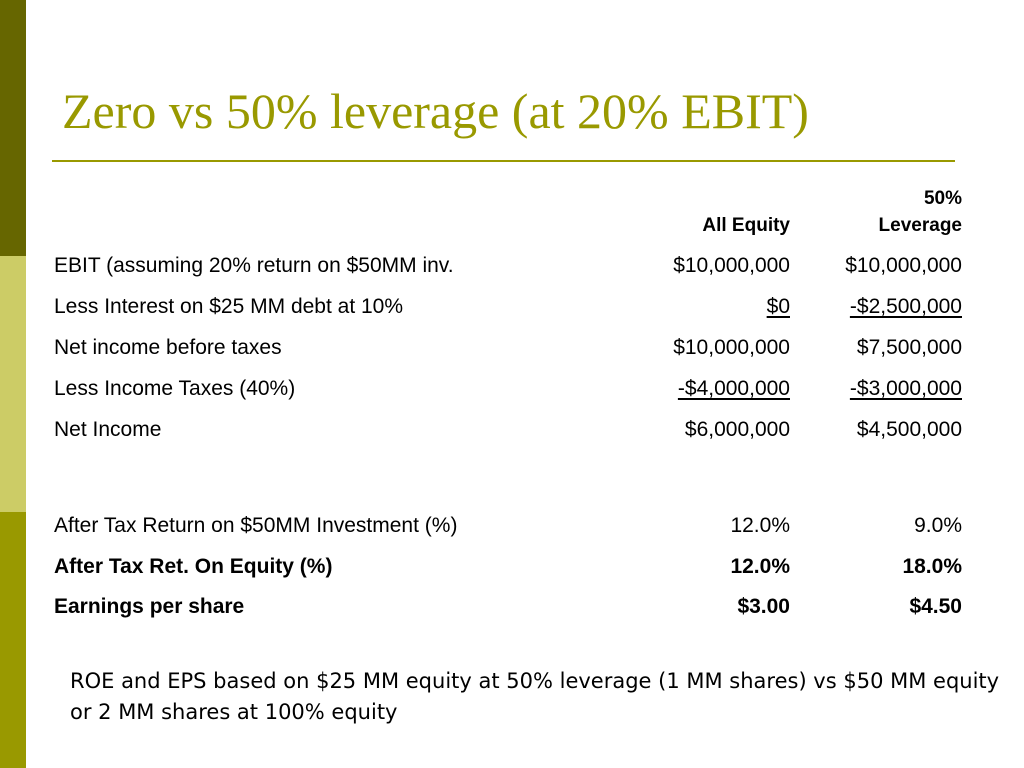  Describe the element at coordinates (760, 566) in the screenshot. I see `cell-roe-all-equity: 12.0%` at that location.